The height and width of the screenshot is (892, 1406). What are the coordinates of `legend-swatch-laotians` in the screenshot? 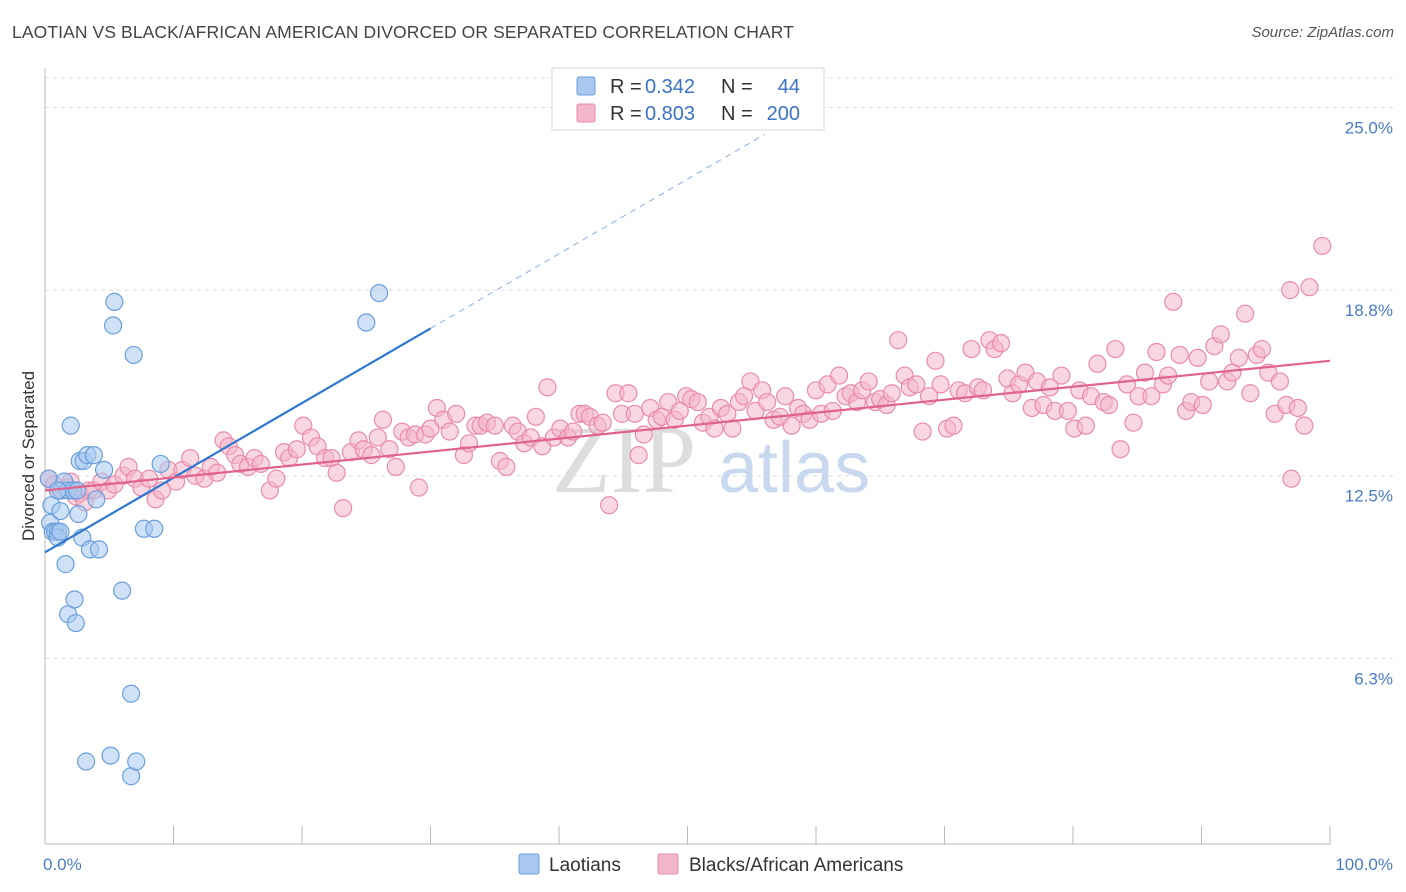 It's located at (586, 86).